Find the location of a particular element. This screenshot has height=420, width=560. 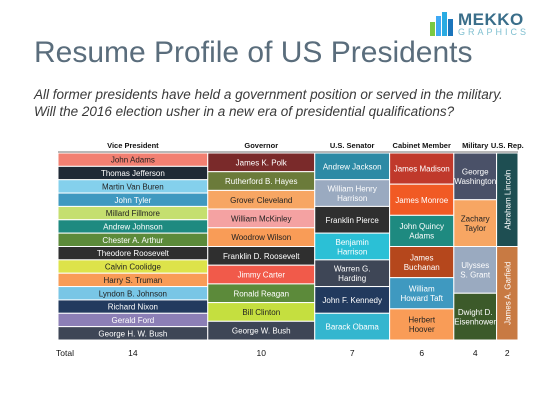

column-total: 7 is located at coordinates (352, 353).